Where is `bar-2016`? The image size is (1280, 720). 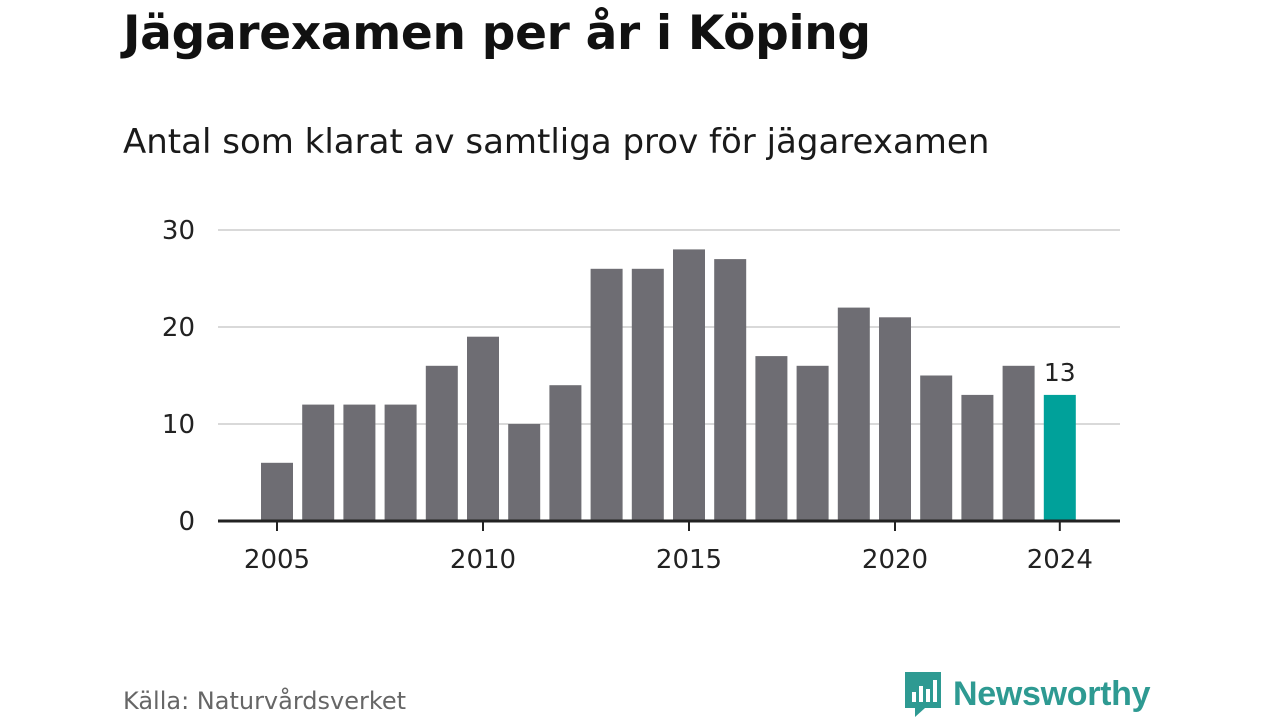 bar-2016 is located at coordinates (730, 390).